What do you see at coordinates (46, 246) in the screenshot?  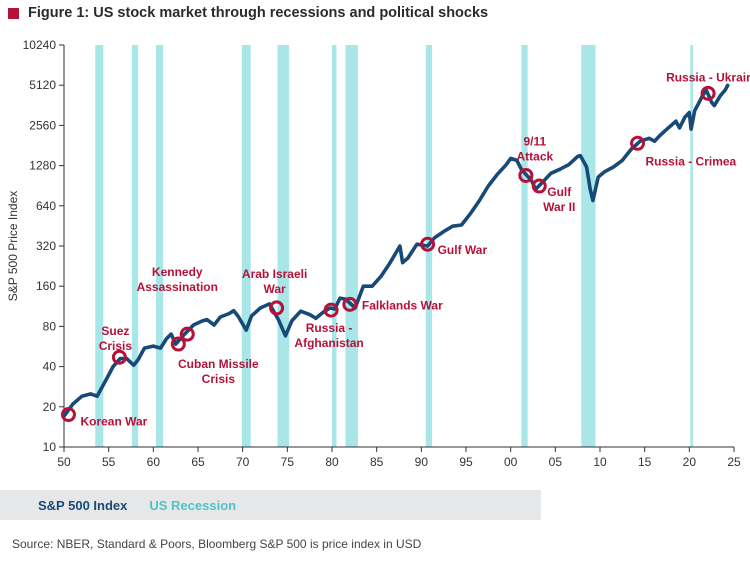 I see `y-tick-label: 320` at bounding box center [46, 246].